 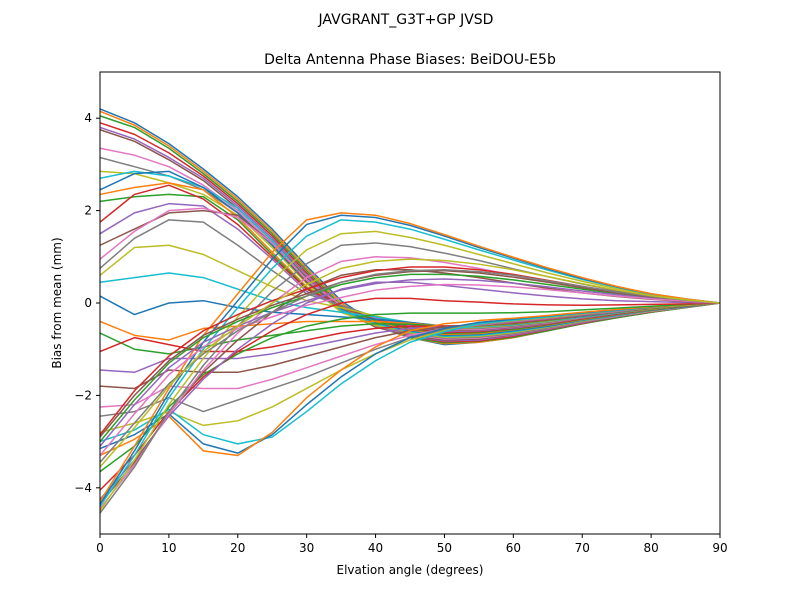 What do you see at coordinates (88, 118) in the screenshot?
I see `y-tick-label: 4` at bounding box center [88, 118].